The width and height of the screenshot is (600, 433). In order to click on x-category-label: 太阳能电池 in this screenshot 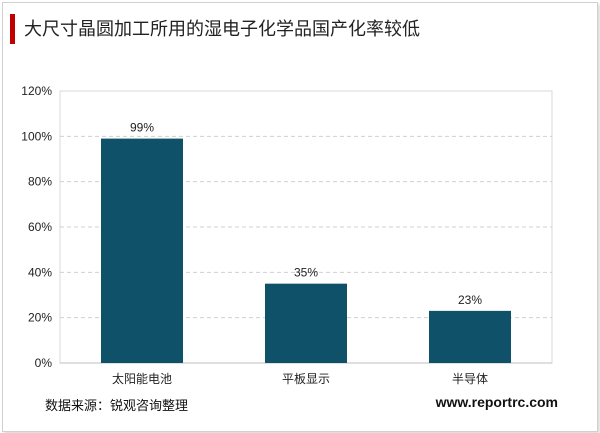, I will do `click(142, 378)`.